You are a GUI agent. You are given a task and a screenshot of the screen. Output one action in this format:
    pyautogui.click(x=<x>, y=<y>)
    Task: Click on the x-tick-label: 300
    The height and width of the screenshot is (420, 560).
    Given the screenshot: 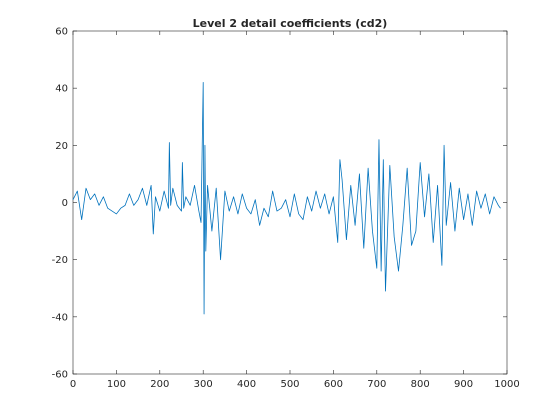 What is the action you would take?
    pyautogui.click(x=203, y=384)
    